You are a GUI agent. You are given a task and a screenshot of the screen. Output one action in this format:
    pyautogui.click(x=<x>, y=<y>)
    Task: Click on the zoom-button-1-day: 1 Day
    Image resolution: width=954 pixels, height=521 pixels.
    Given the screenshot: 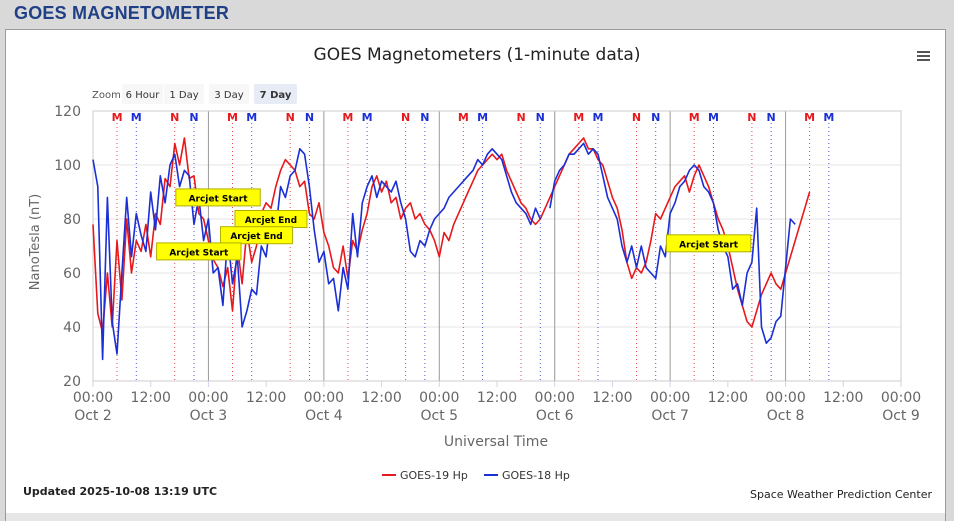 What is the action you would take?
    pyautogui.click(x=184, y=94)
    